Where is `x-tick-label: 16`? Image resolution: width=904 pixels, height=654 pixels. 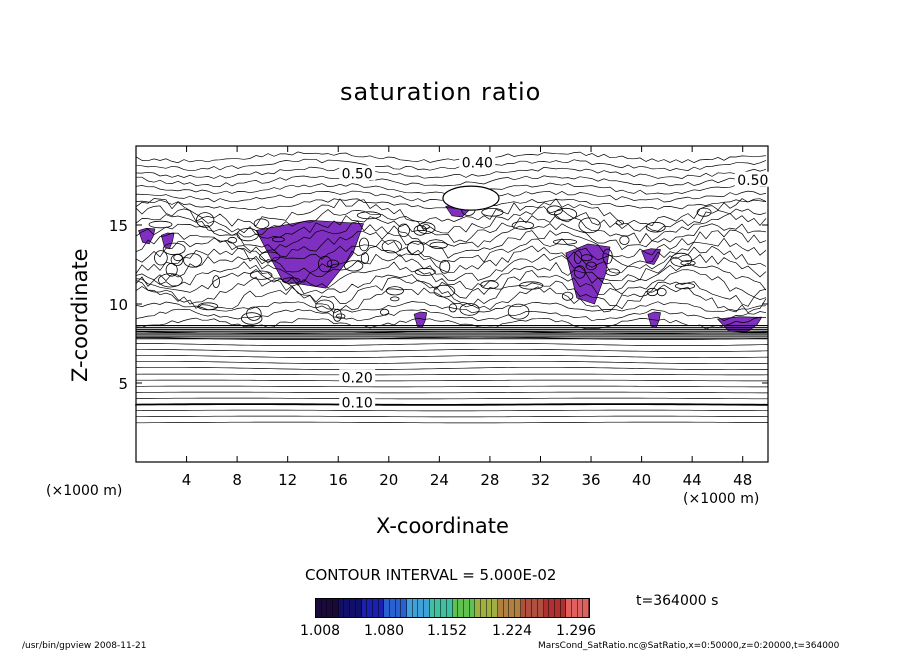 x-tick-label: 16 is located at coordinates (338, 480).